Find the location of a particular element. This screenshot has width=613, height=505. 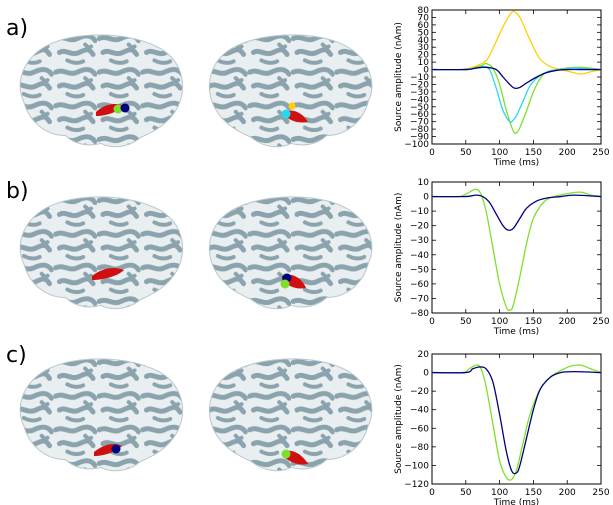

y-tick-label: 30 is located at coordinates (424, 48).